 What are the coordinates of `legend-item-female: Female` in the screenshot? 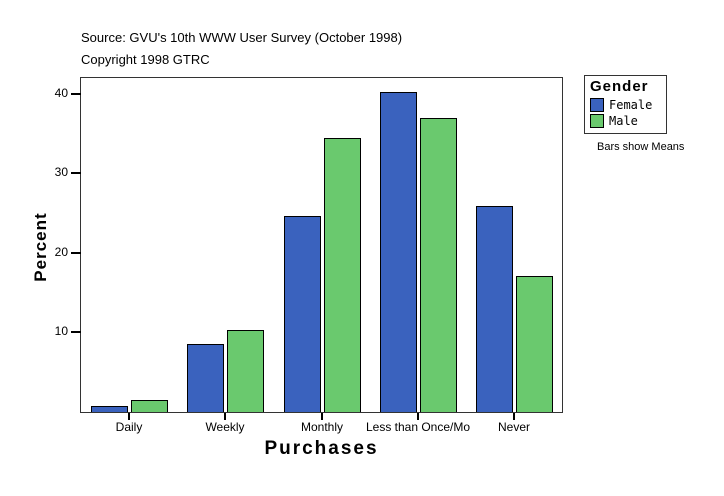 It's located at (625, 105).